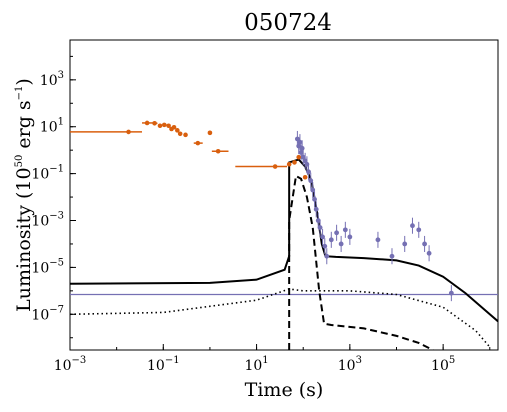 The height and width of the screenshot is (412, 507). I want to click on x-tick-exp: −1, so click(172, 360).